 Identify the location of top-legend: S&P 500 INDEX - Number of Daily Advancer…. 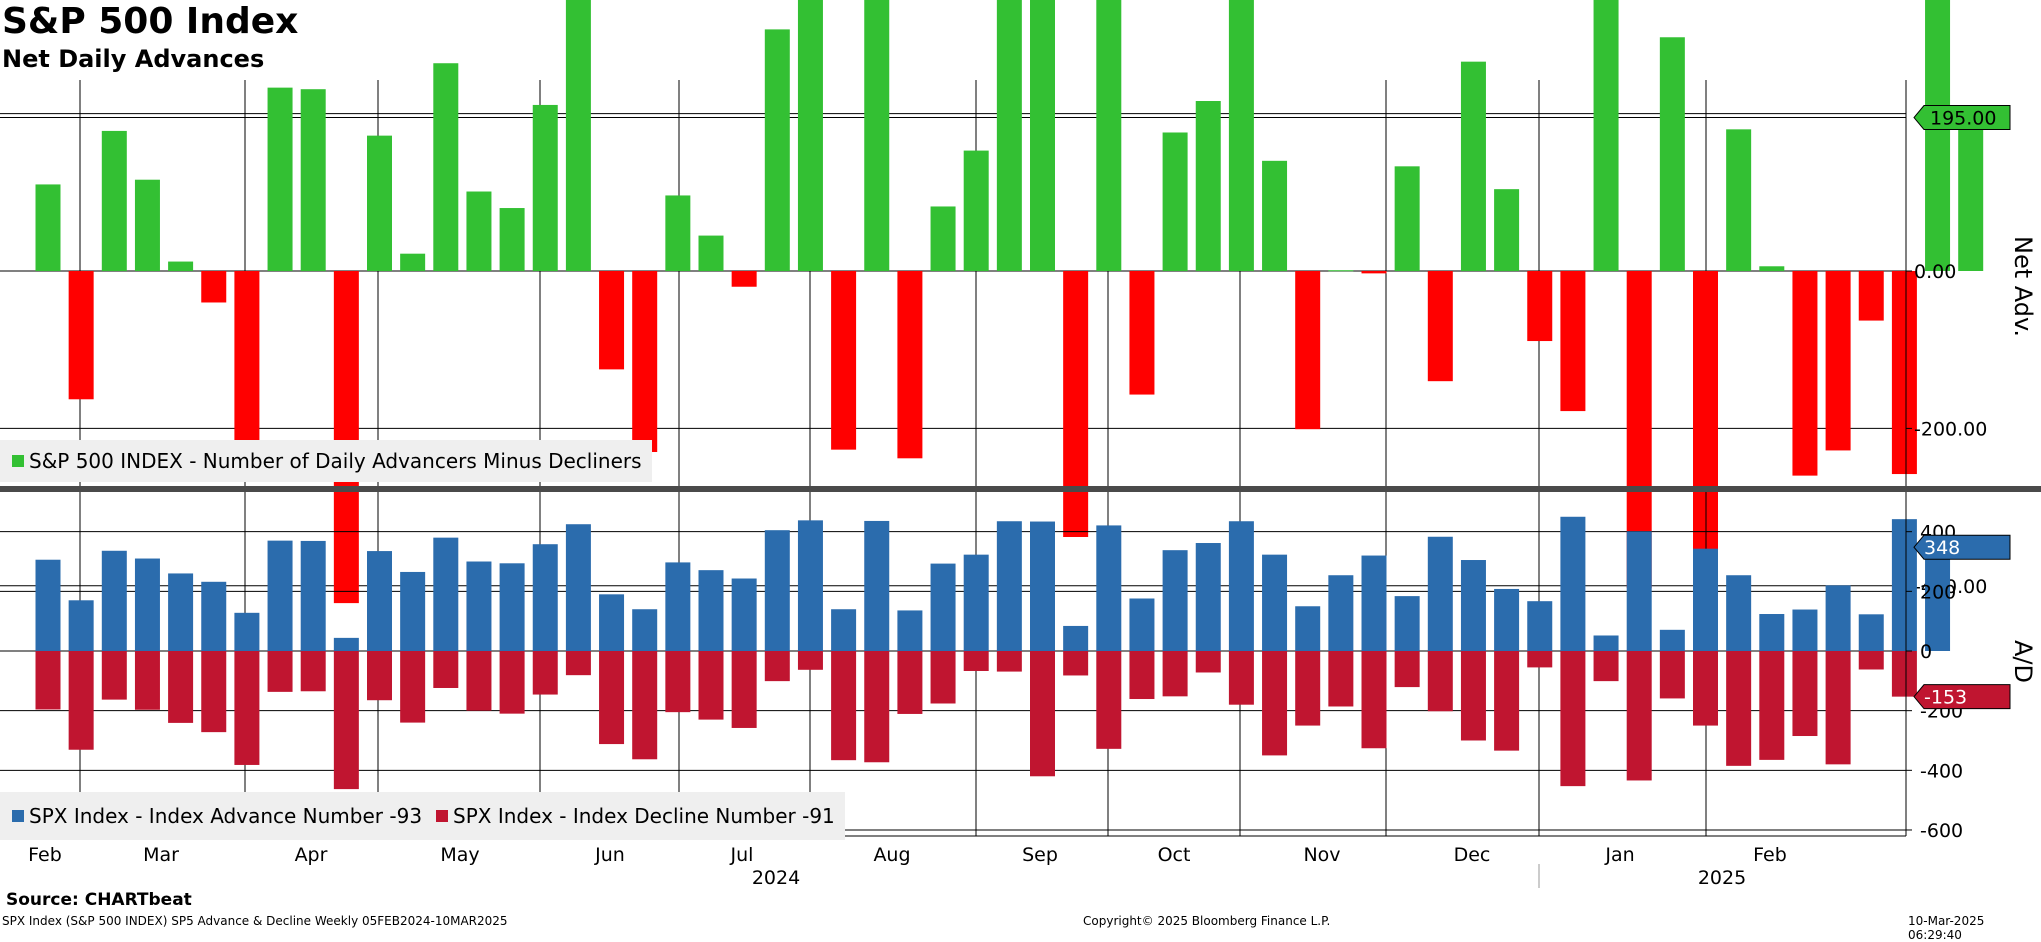
(326, 461).